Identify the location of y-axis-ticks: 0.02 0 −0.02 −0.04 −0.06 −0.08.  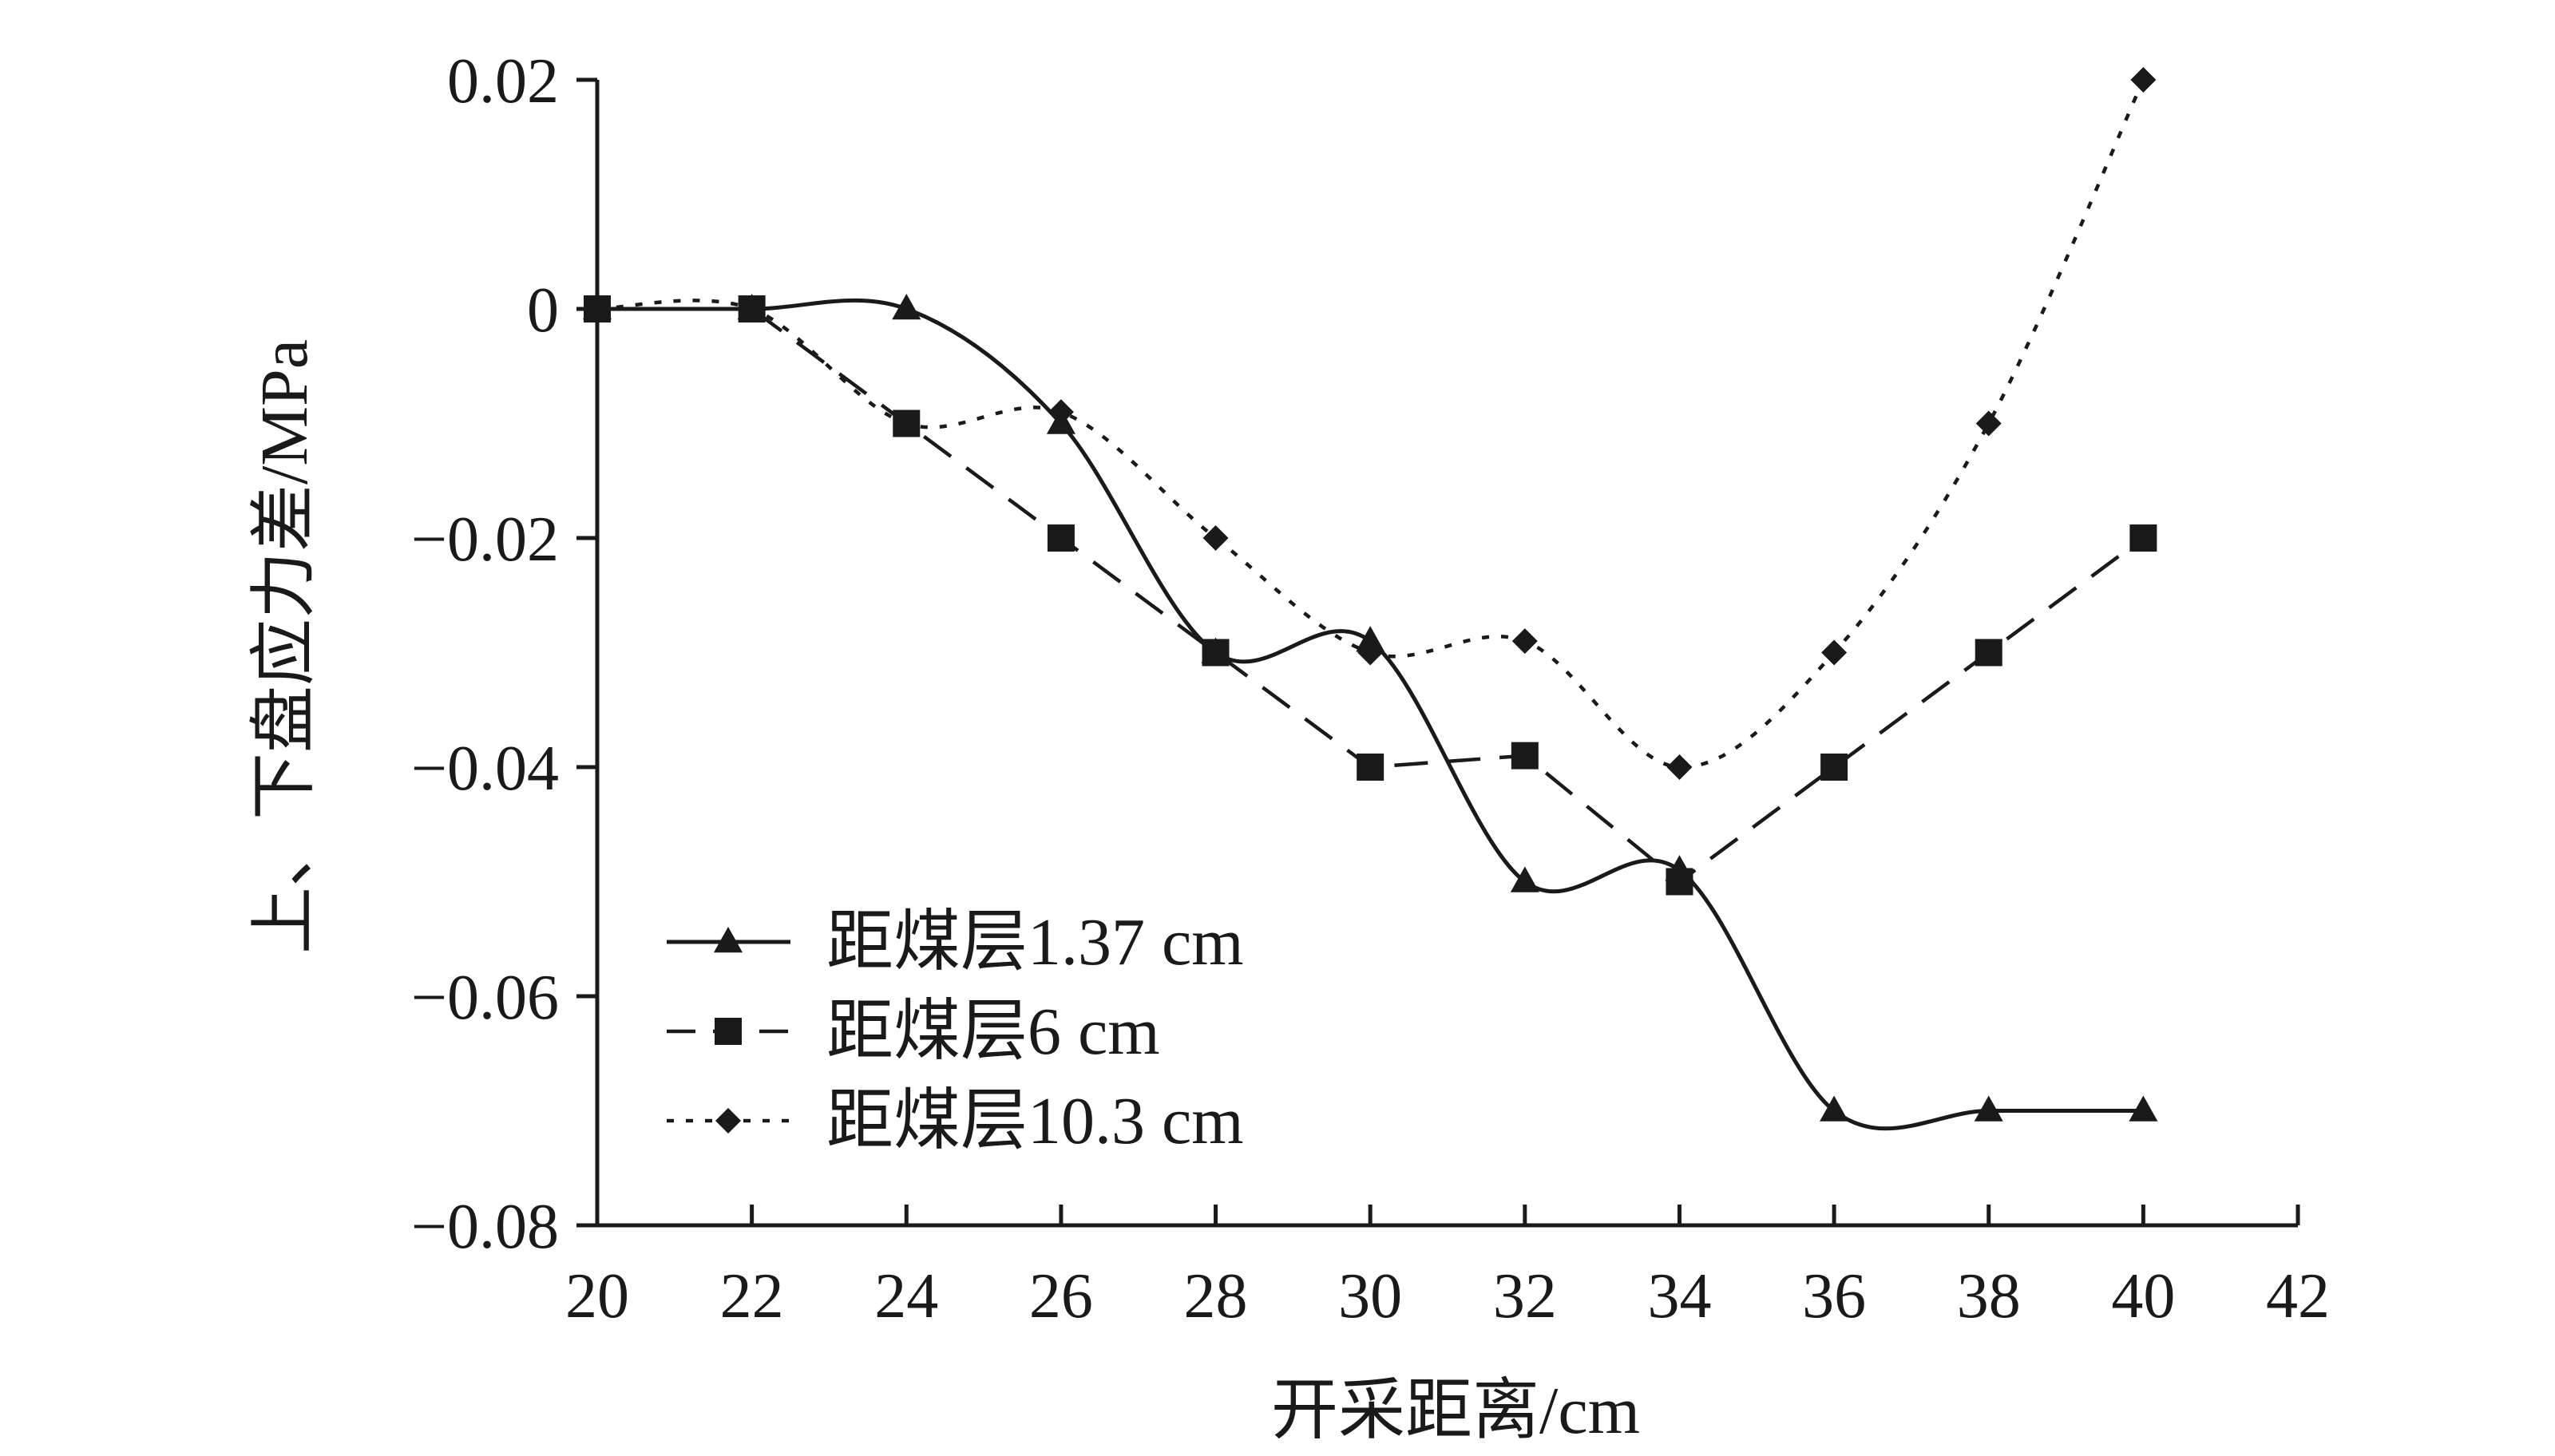
(504, 654).